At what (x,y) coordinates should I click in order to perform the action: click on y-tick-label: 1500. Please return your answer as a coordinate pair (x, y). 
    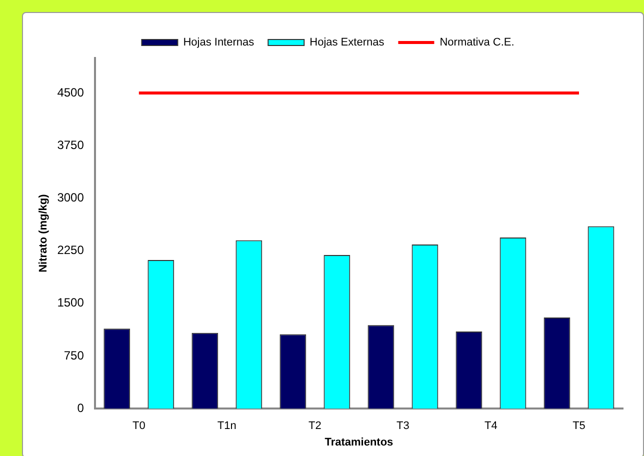
    Looking at the image, I should click on (70, 303).